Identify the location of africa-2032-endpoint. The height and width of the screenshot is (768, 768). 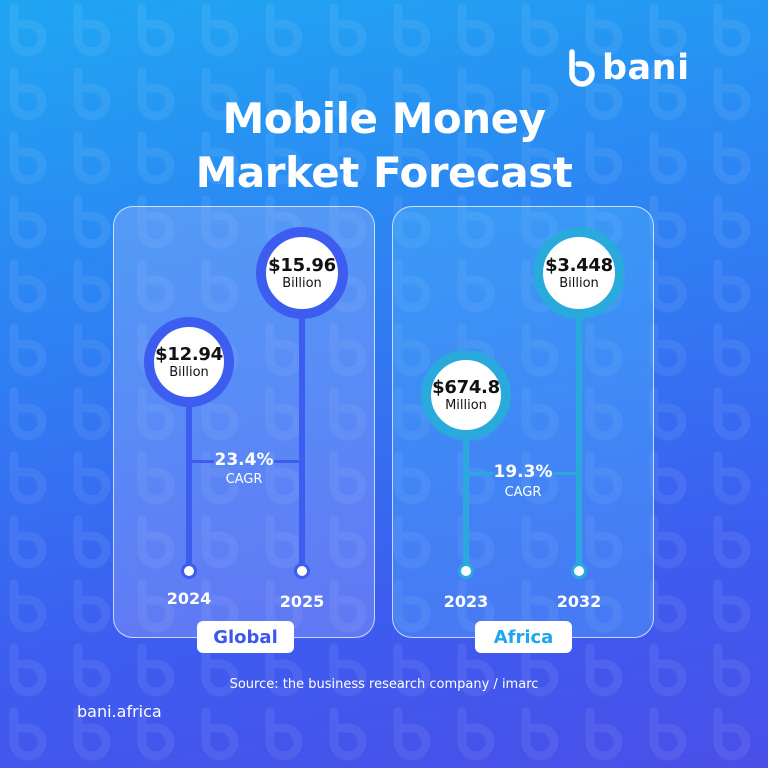
(579, 571).